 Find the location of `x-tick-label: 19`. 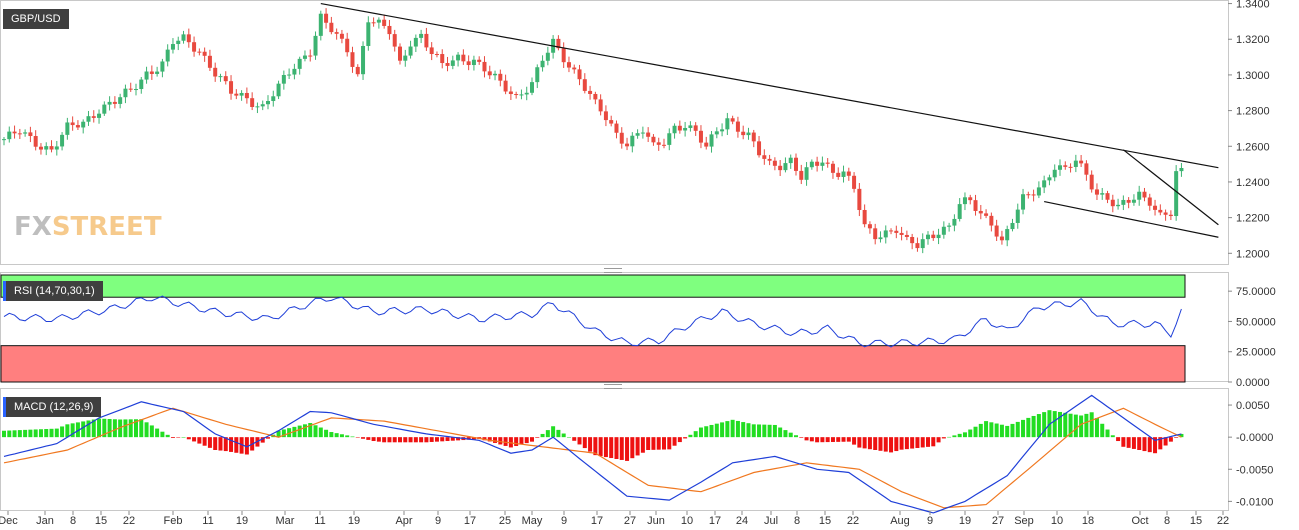

x-tick-label: 19 is located at coordinates (242, 521).